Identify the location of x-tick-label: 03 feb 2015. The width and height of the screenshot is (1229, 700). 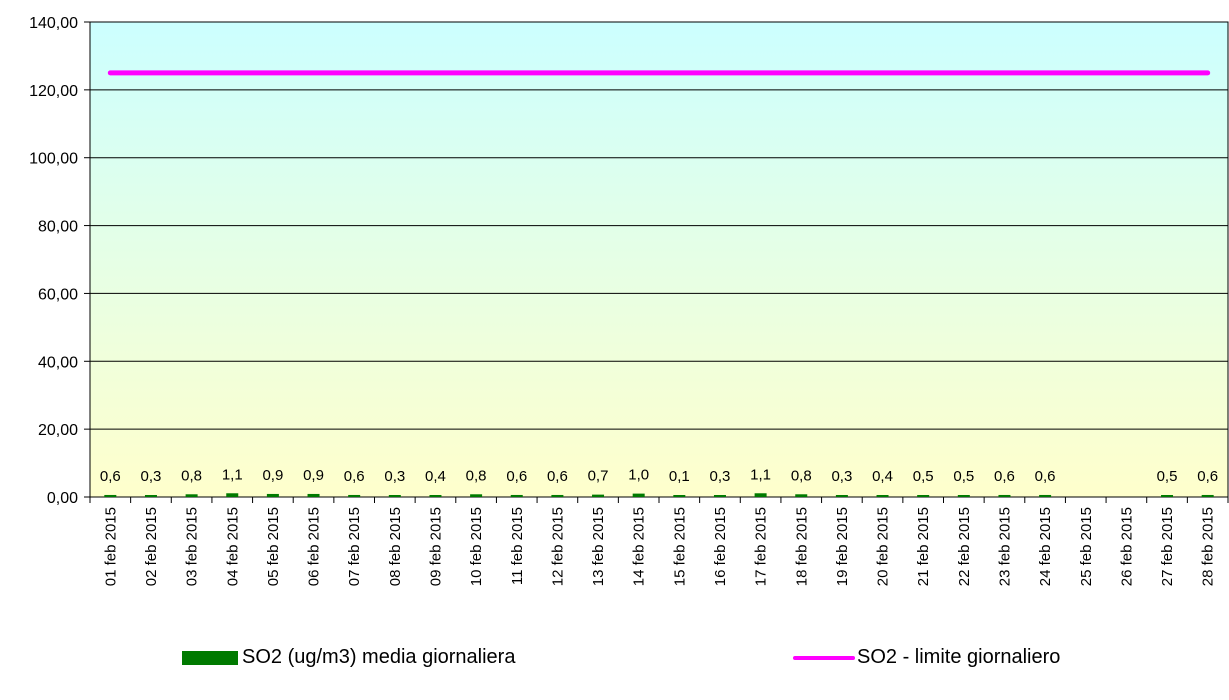
(192, 546).